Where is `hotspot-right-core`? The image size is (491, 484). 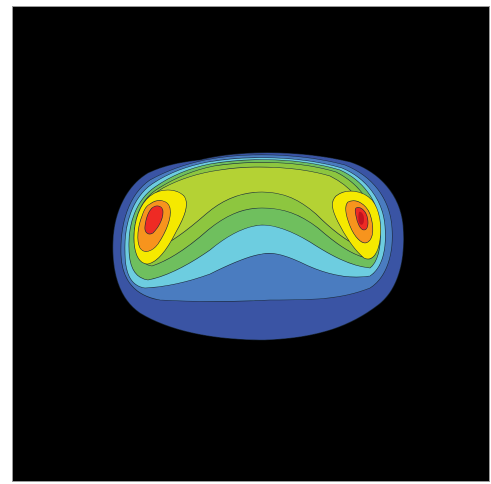
hotspot-right-core is located at coordinates (361, 218).